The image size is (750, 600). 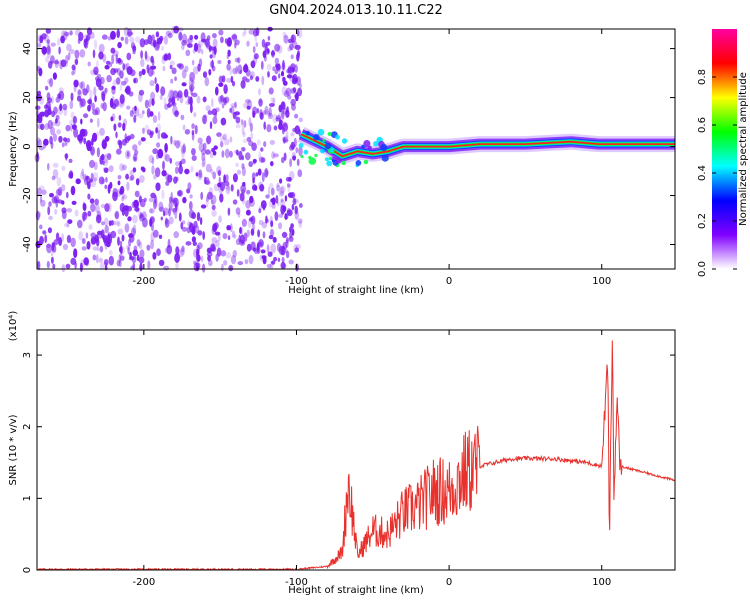 What do you see at coordinates (487, 145) in the screenshot?
I see `signal-track` at bounding box center [487, 145].